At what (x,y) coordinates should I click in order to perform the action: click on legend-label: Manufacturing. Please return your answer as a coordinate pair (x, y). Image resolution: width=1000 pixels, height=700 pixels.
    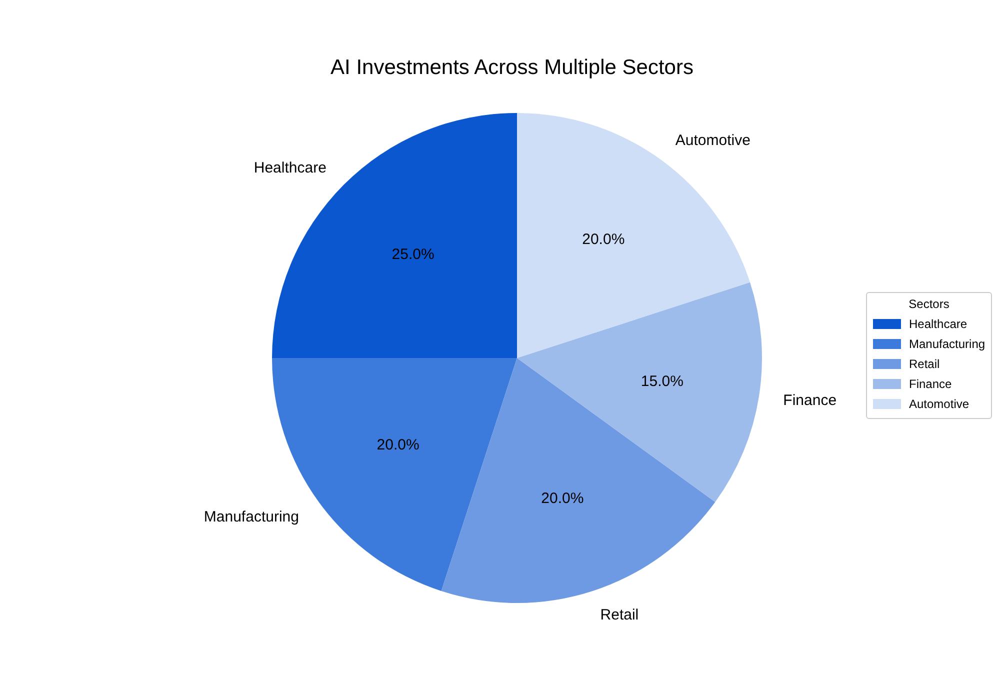
    Looking at the image, I should click on (947, 344).